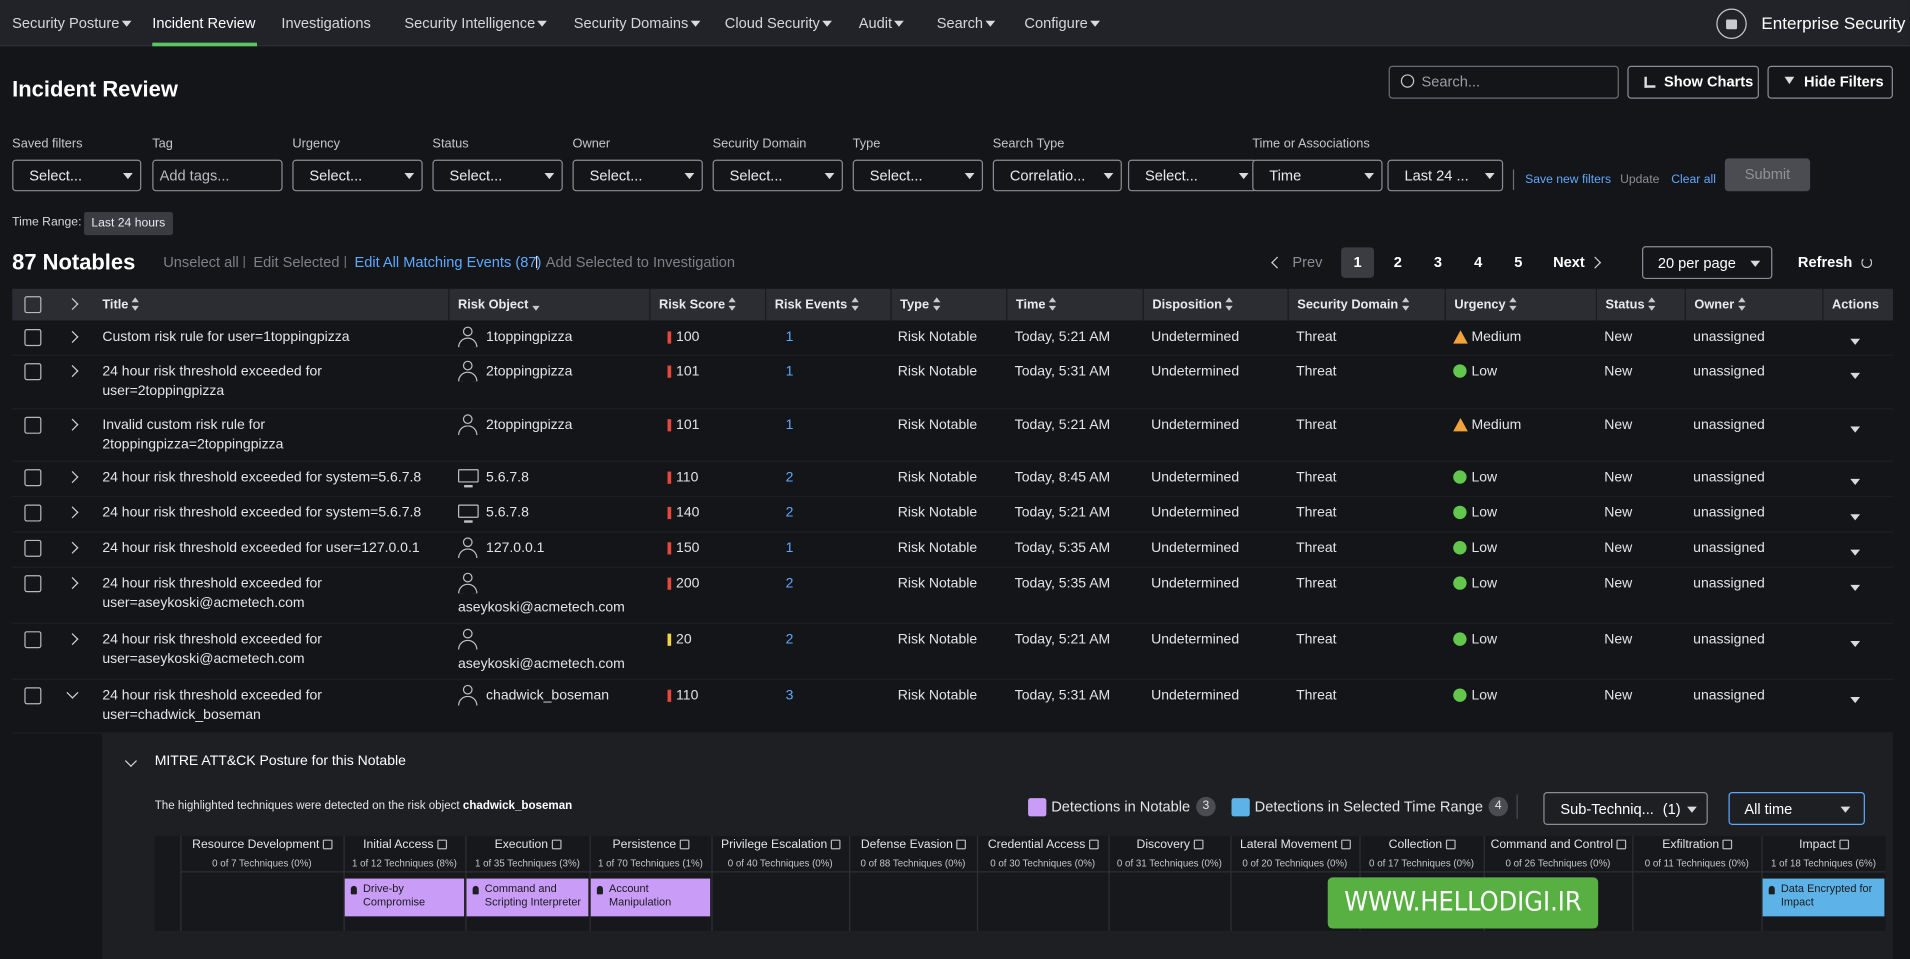 The height and width of the screenshot is (959, 1910). What do you see at coordinates (1825, 262) in the screenshot?
I see `refresh-button: Refresh` at bounding box center [1825, 262].